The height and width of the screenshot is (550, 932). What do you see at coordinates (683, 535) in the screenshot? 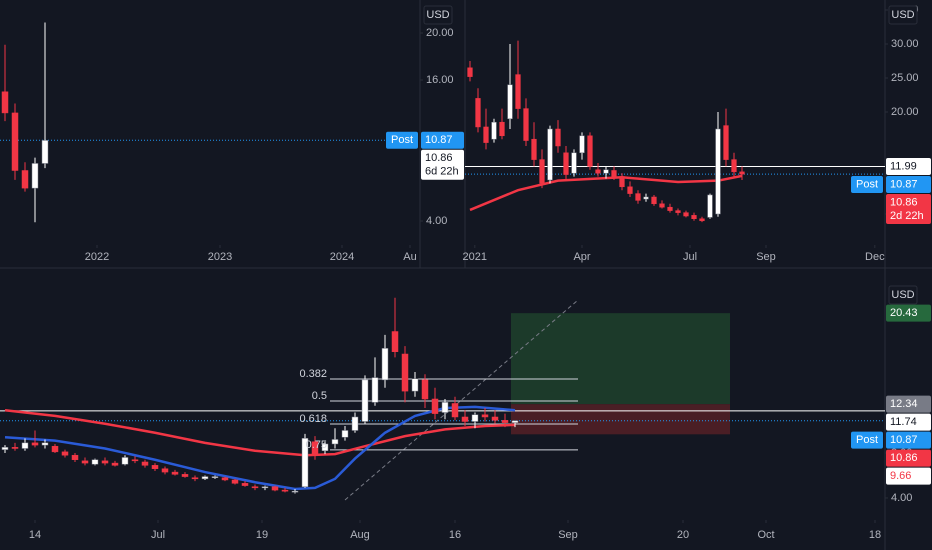
I see `x-tick-label: 20` at bounding box center [683, 535].